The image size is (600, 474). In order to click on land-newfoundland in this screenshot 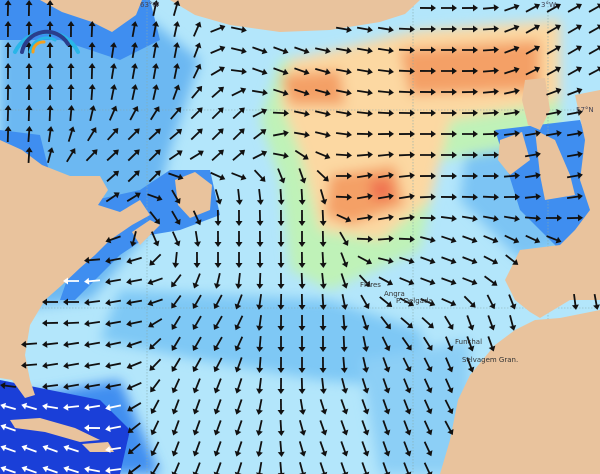, I will do `click(193, 195)`.